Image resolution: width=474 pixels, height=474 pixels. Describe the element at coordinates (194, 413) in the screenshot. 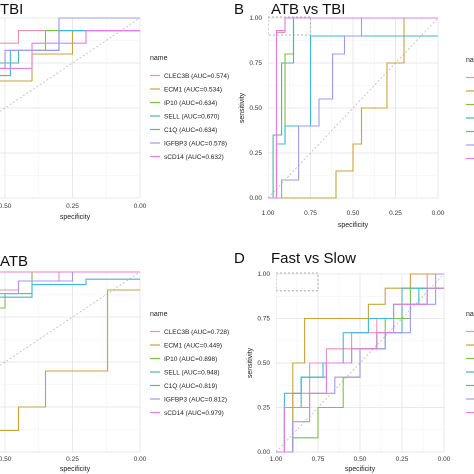

I see `legend-entry: sCD14 (AUC=0.979)` at that location.